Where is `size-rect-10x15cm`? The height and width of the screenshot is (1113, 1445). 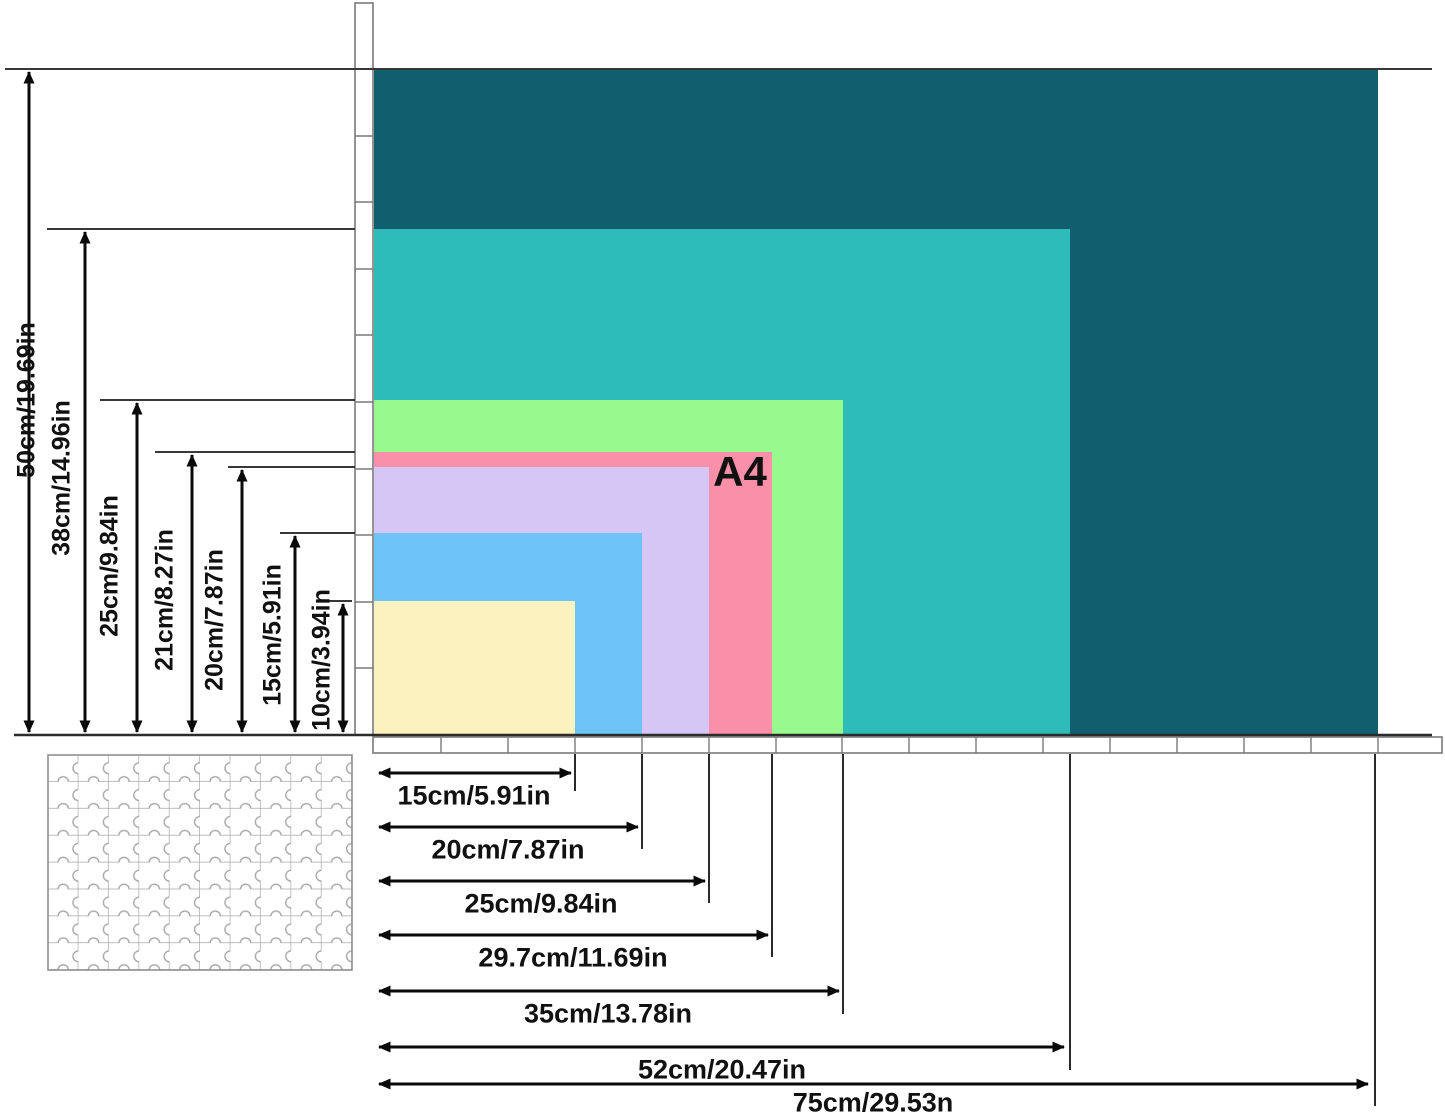 size-rect-10x15cm is located at coordinates (474, 668).